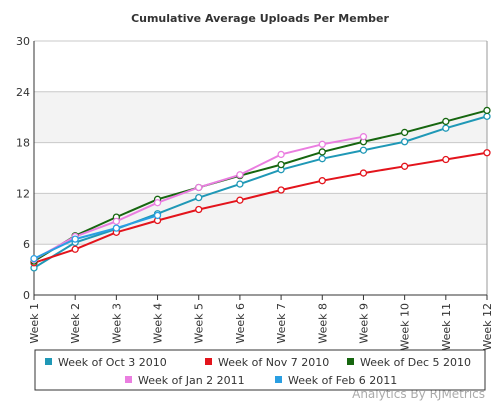 Image resolution: width=500 pixels, height=407 pixels. I want to click on series-line, so click(95, 237).